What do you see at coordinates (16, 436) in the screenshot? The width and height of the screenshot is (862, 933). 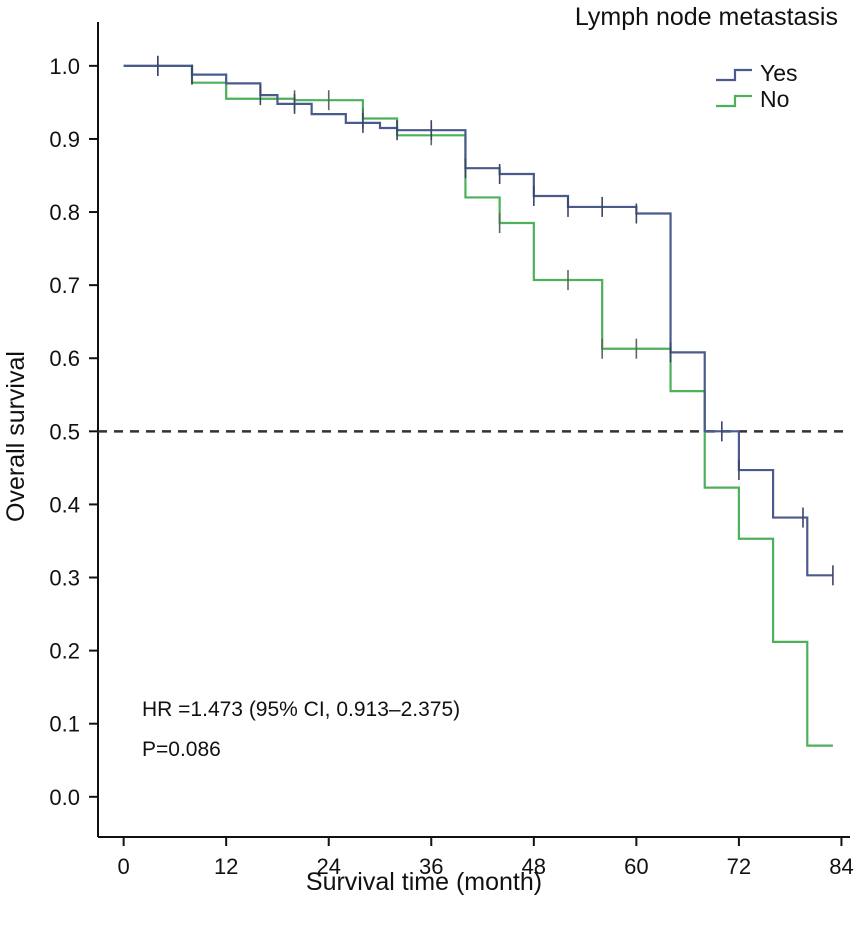 I see `y-axis-title: Overall survival` at bounding box center [16, 436].